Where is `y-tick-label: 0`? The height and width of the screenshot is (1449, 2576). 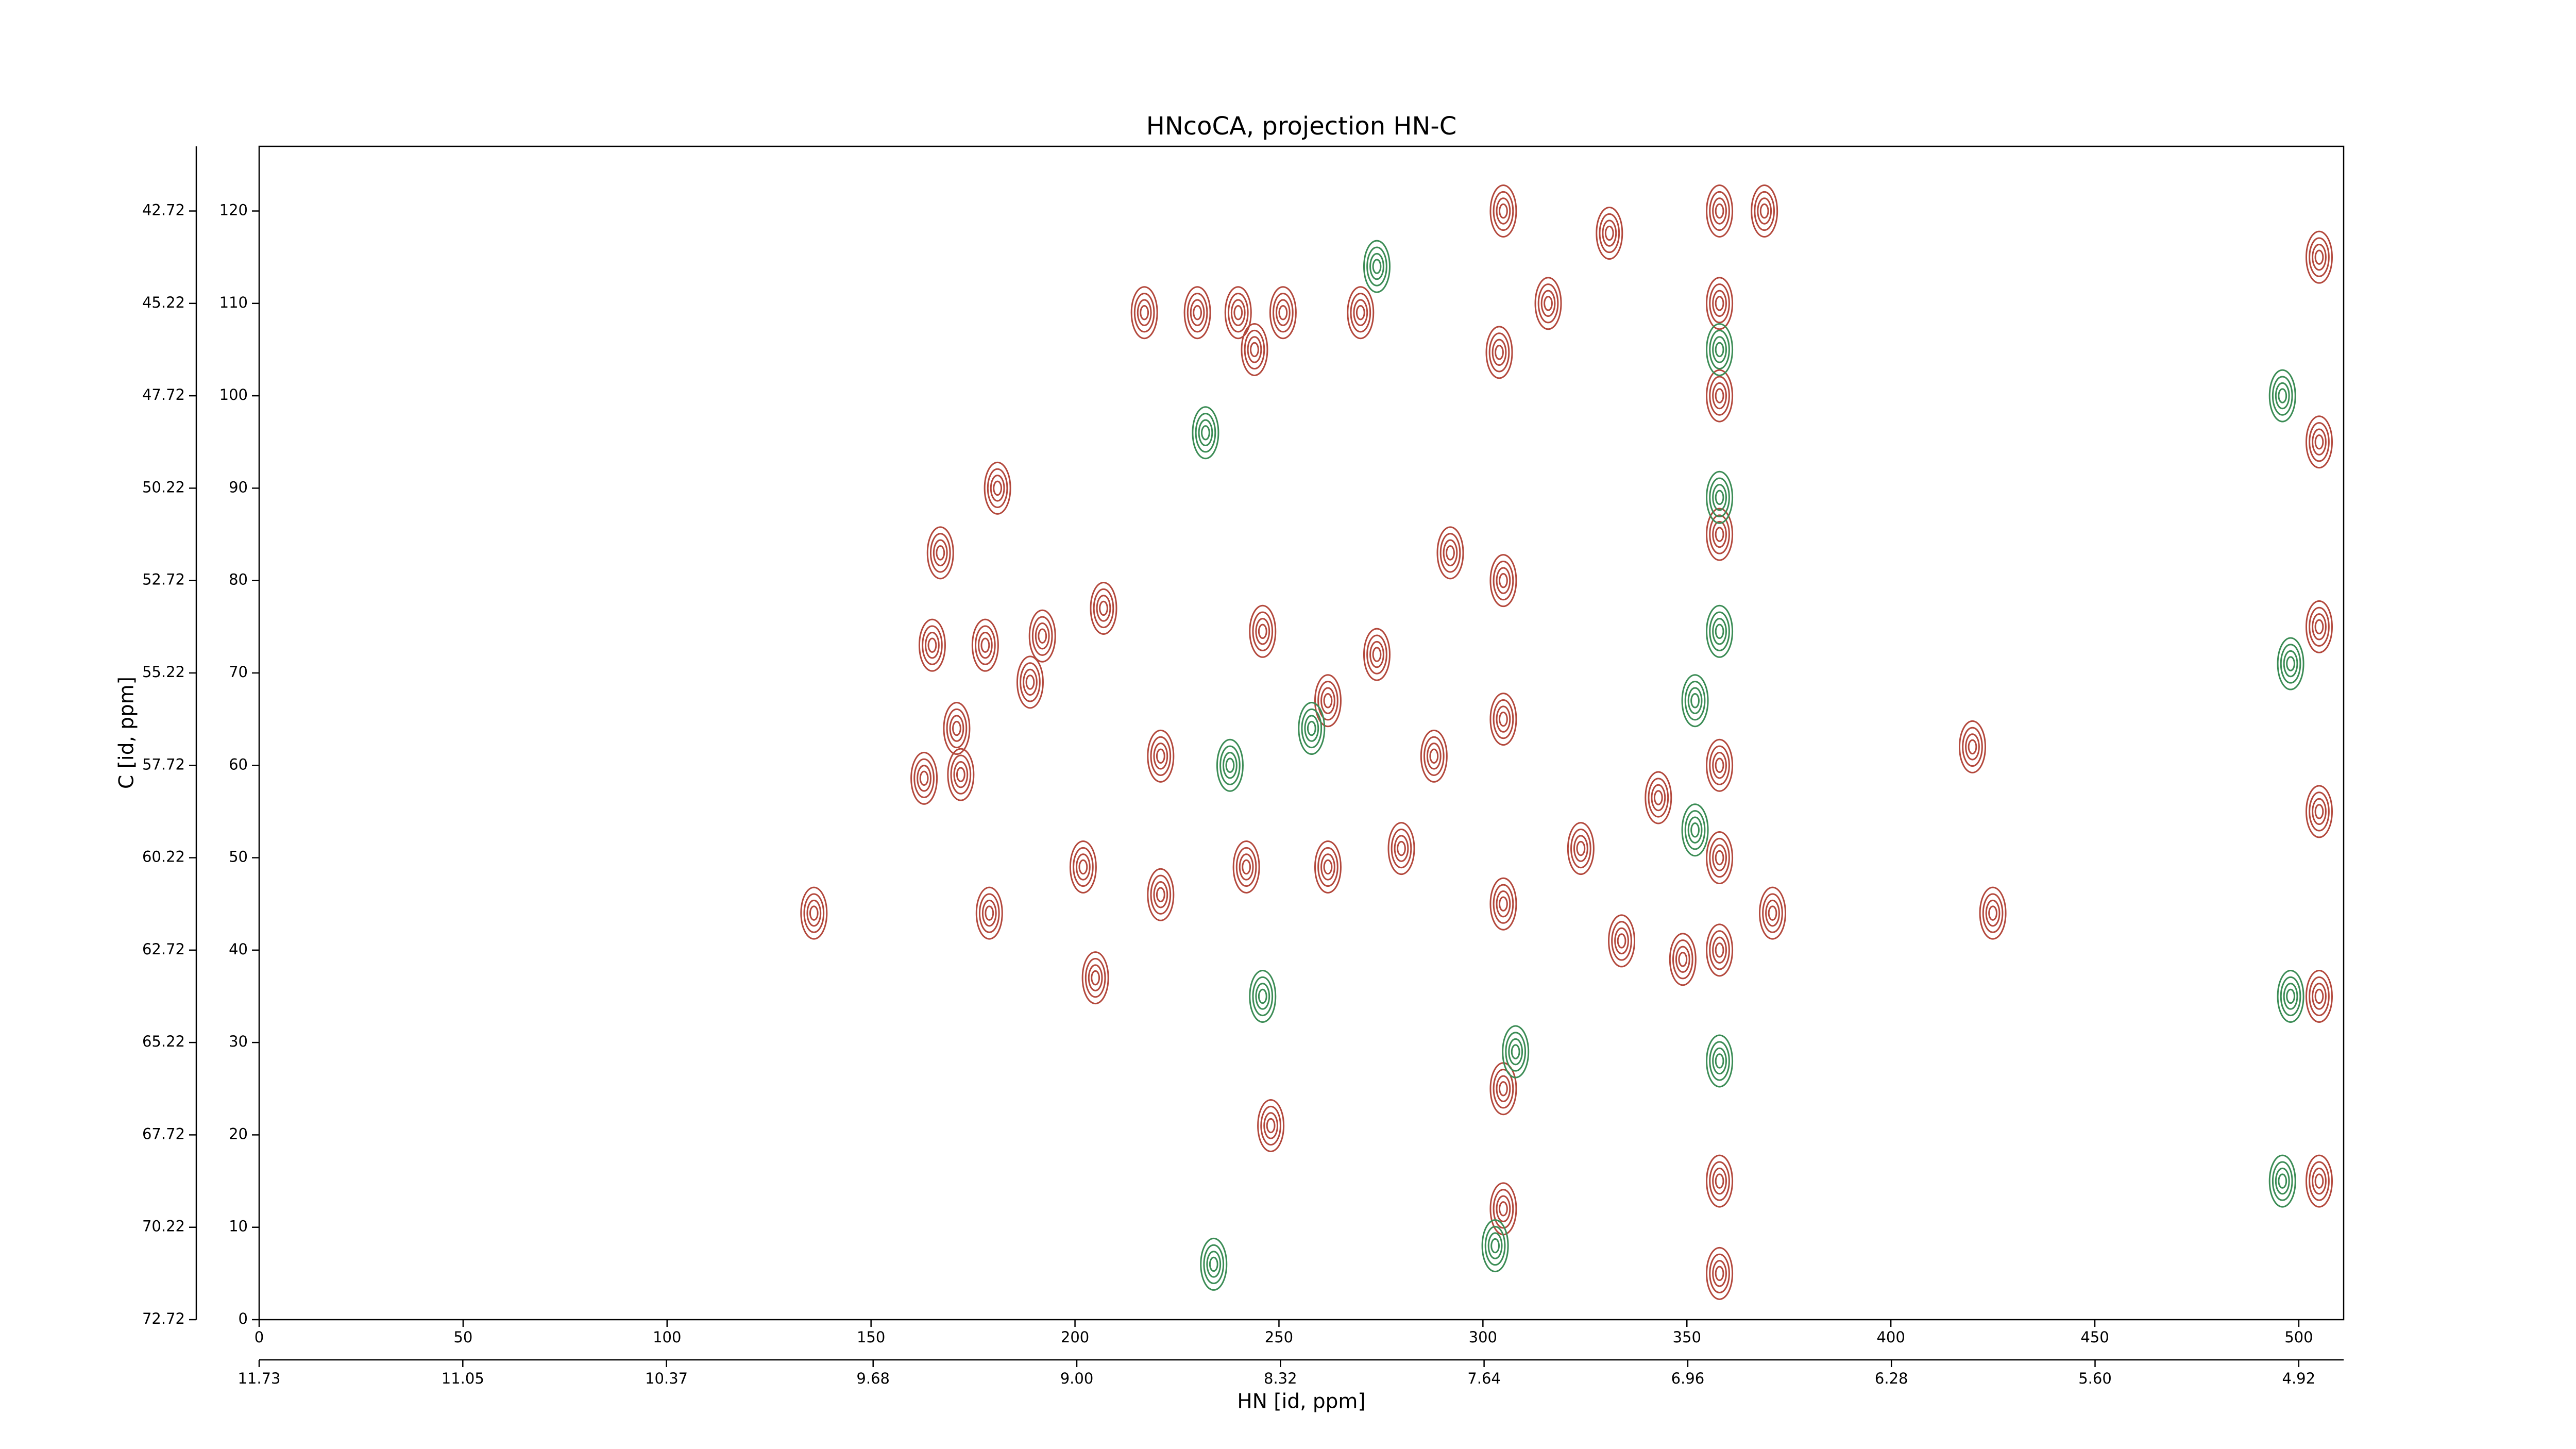 y-tick-label: 0 is located at coordinates (244, 1318).